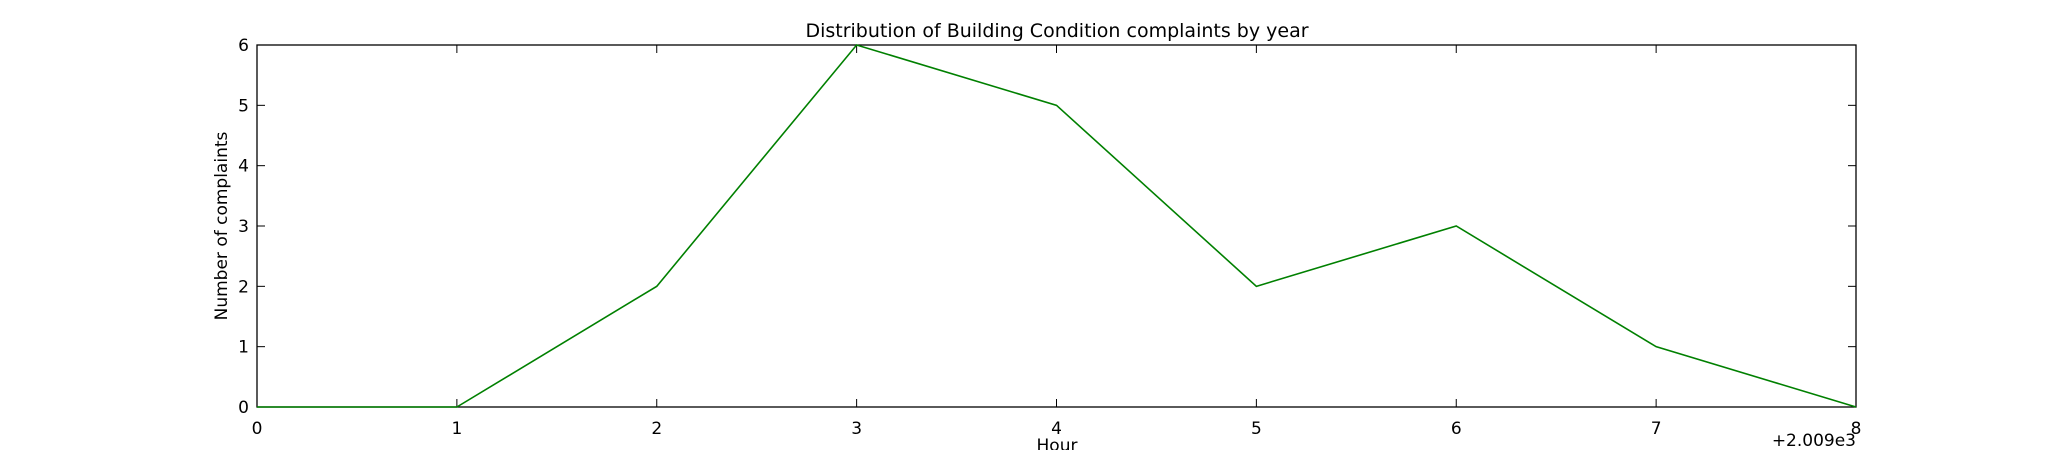 This screenshot has width=2050, height=454. I want to click on x-tick-label: 4, so click(1056, 429).